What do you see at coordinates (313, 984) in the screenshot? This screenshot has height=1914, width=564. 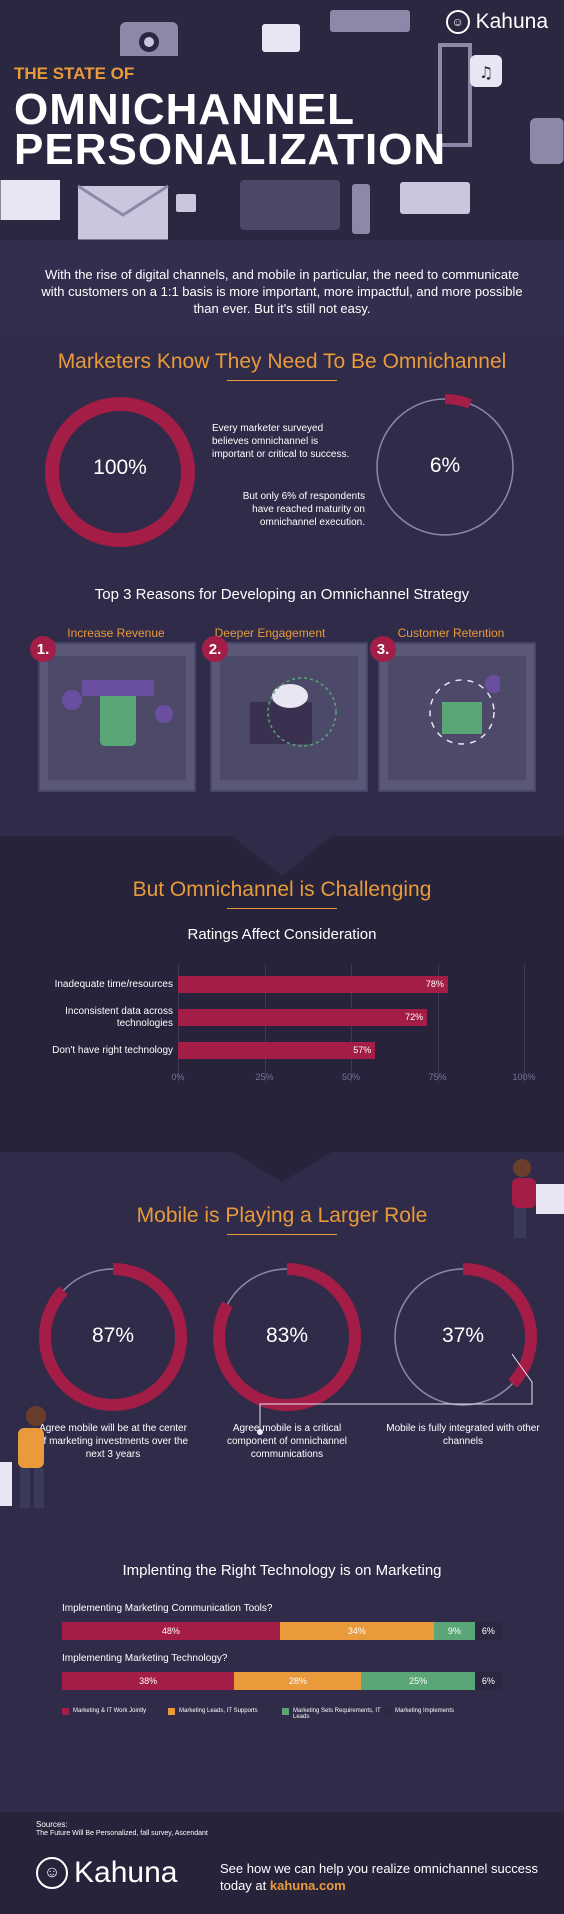 I see `bar: 78%` at bounding box center [313, 984].